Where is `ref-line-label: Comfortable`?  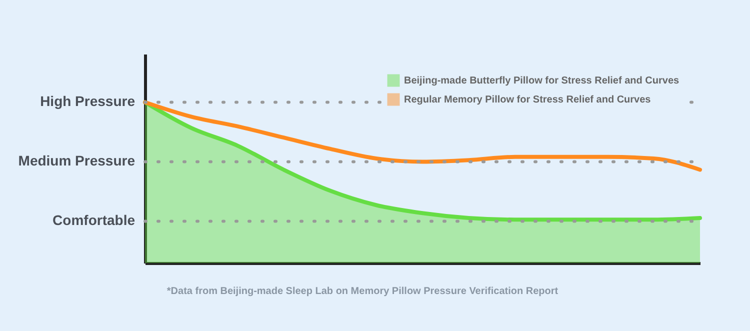
ref-line-label: Comfortable is located at coordinates (94, 220).